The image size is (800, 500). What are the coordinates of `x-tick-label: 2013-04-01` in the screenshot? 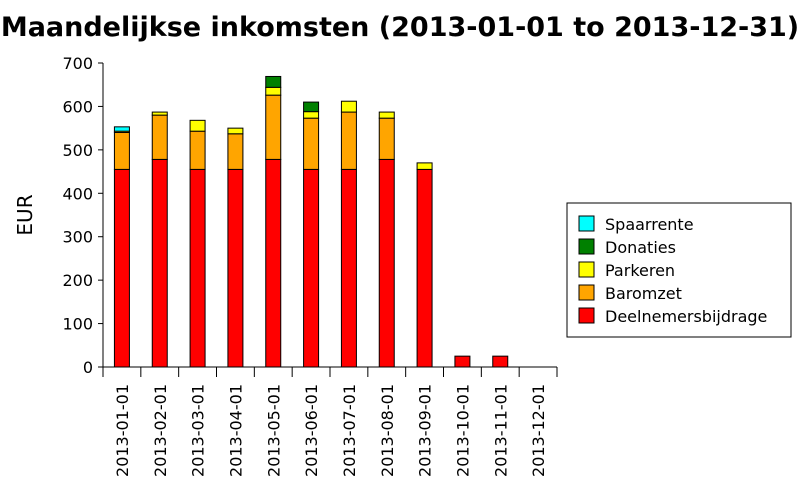 It's located at (235, 430).